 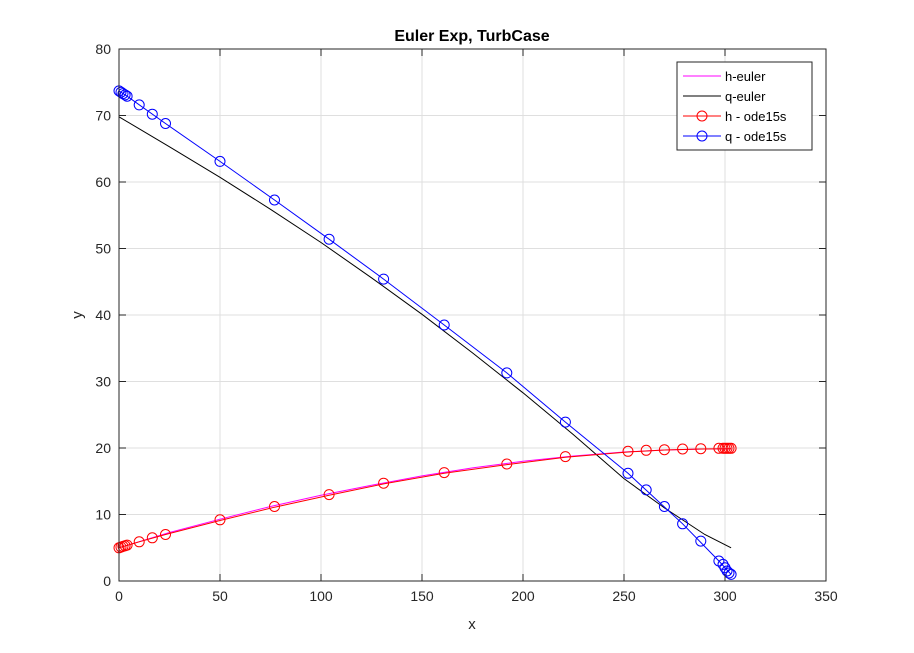 I want to click on y-tick-label: 10, so click(x=103, y=515).